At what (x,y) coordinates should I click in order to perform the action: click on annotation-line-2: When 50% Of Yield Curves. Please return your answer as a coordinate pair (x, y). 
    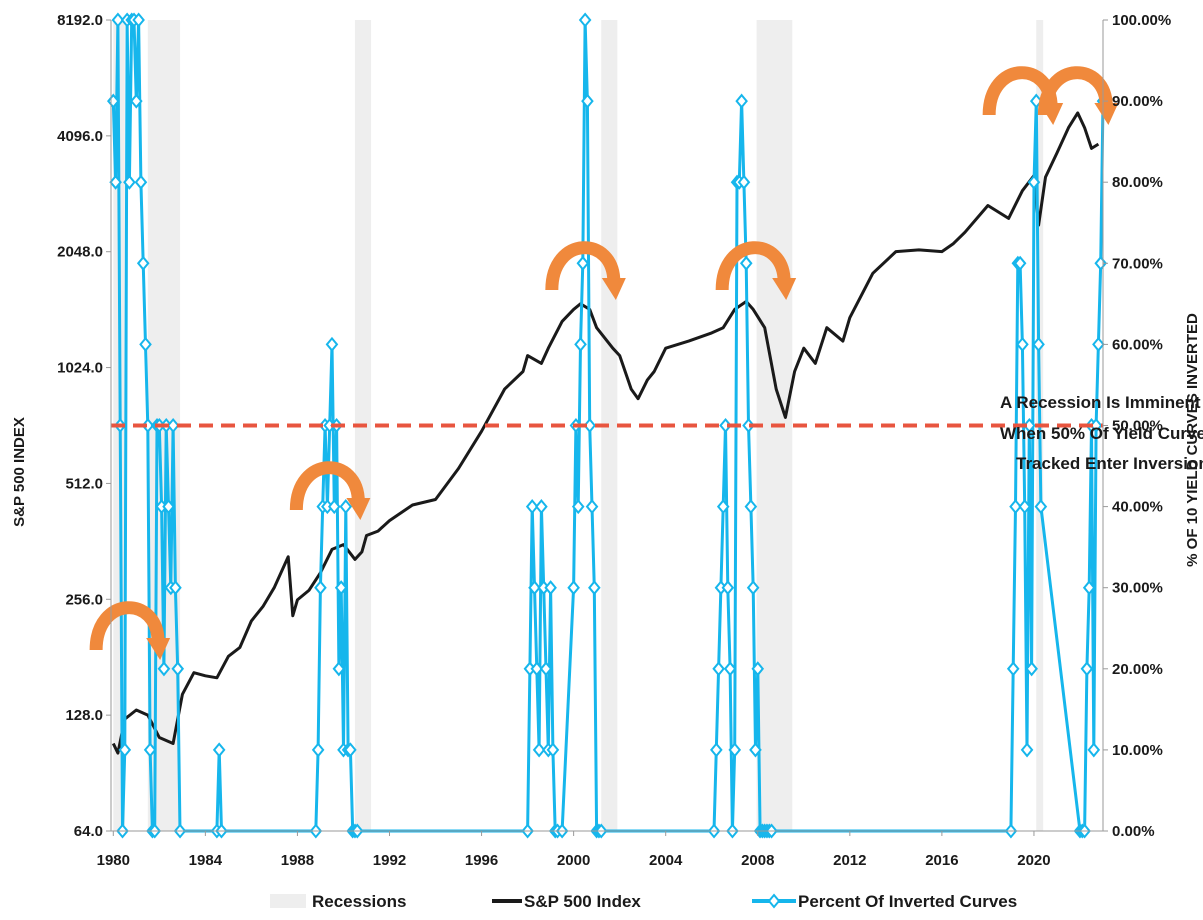
    Looking at the image, I should click on (1101, 433).